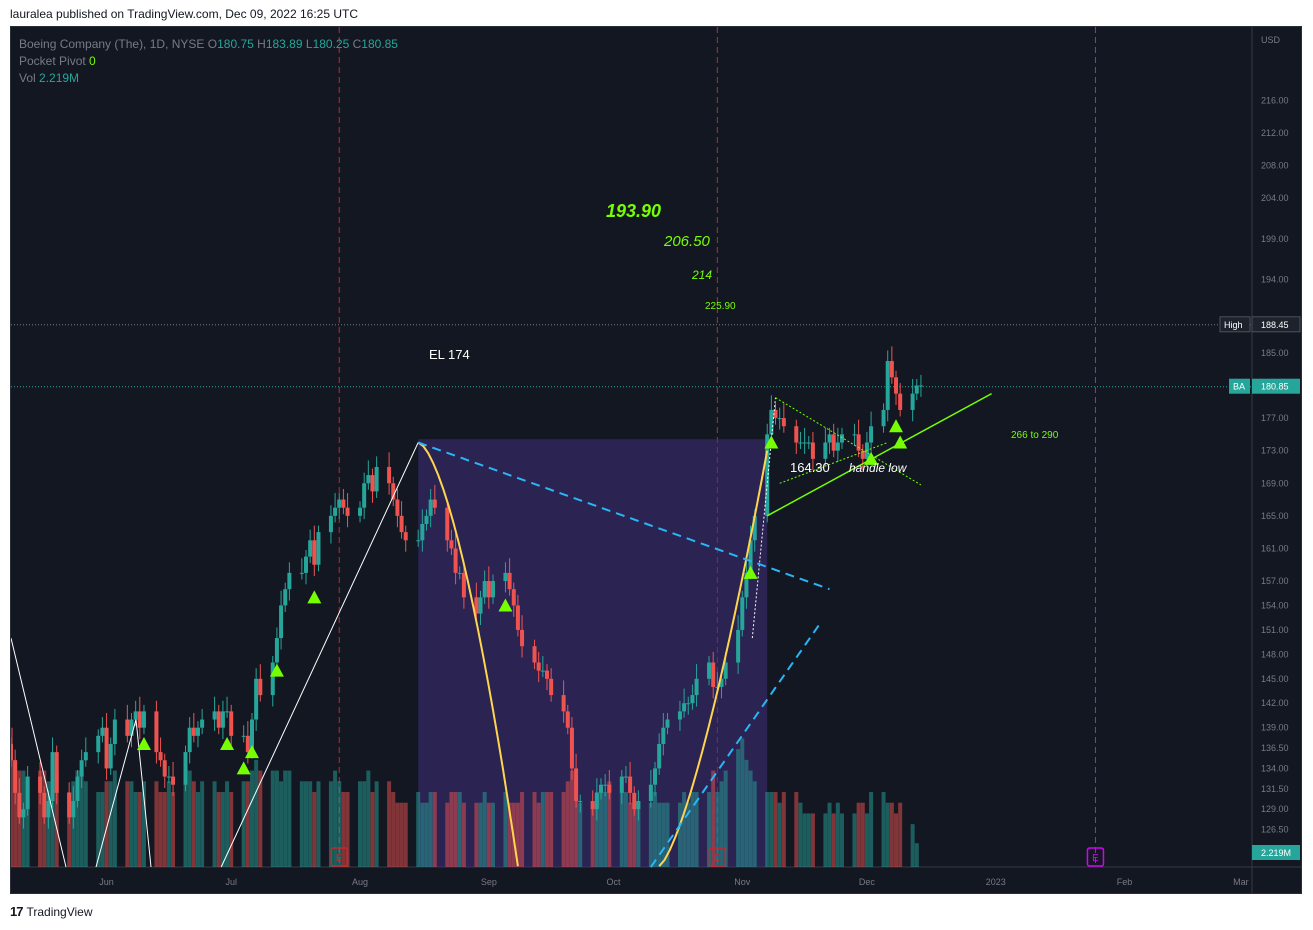 The height and width of the screenshot is (930, 1313). What do you see at coordinates (379, 44) in the screenshot?
I see `legend-close: 180.85` at bounding box center [379, 44].